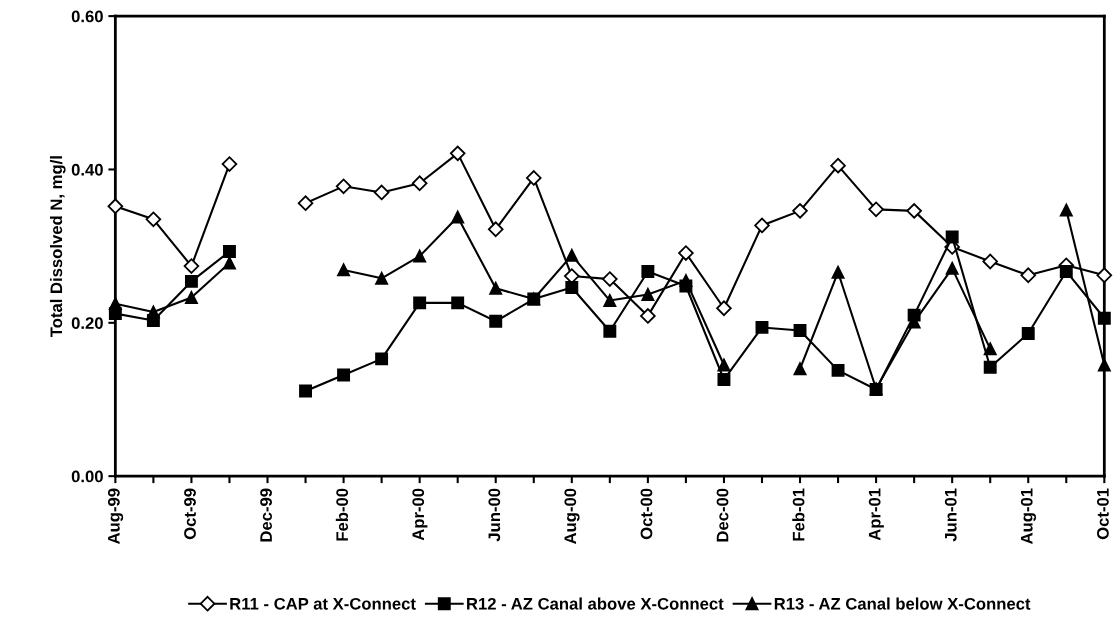 The image size is (1120, 620). What do you see at coordinates (87, 476) in the screenshot?
I see `y-tick-label: 0.00` at bounding box center [87, 476].